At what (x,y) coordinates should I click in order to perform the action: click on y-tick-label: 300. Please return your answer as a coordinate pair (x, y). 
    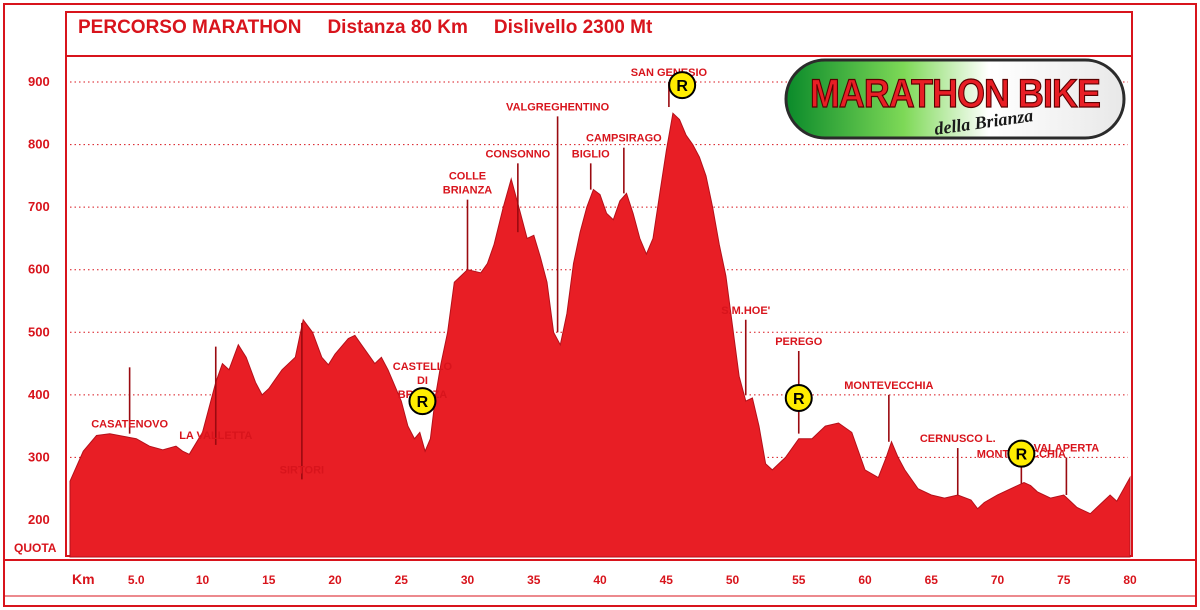
    Looking at the image, I should click on (39, 456).